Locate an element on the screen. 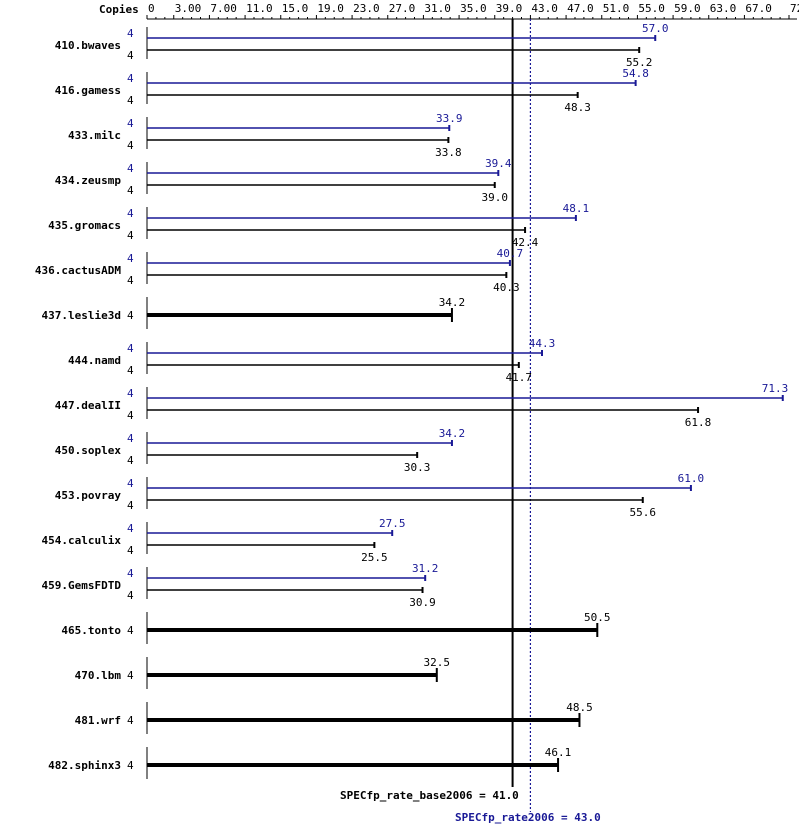  benchmark-label: 459.GemsFDTD is located at coordinates (82, 585).